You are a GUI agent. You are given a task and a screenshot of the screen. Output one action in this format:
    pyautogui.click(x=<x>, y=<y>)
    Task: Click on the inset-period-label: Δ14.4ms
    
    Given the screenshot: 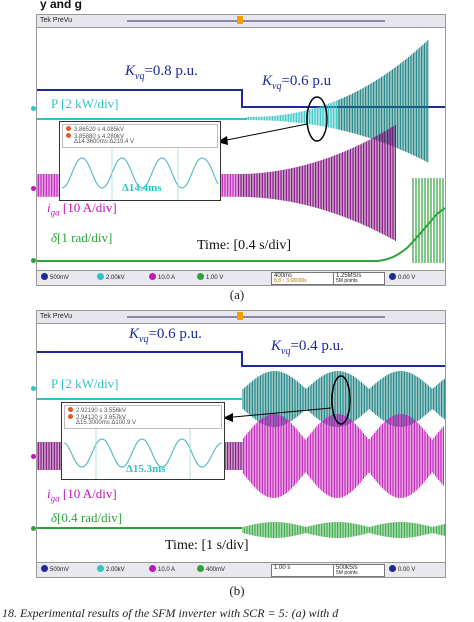 What is the action you would take?
    pyautogui.click(x=142, y=188)
    